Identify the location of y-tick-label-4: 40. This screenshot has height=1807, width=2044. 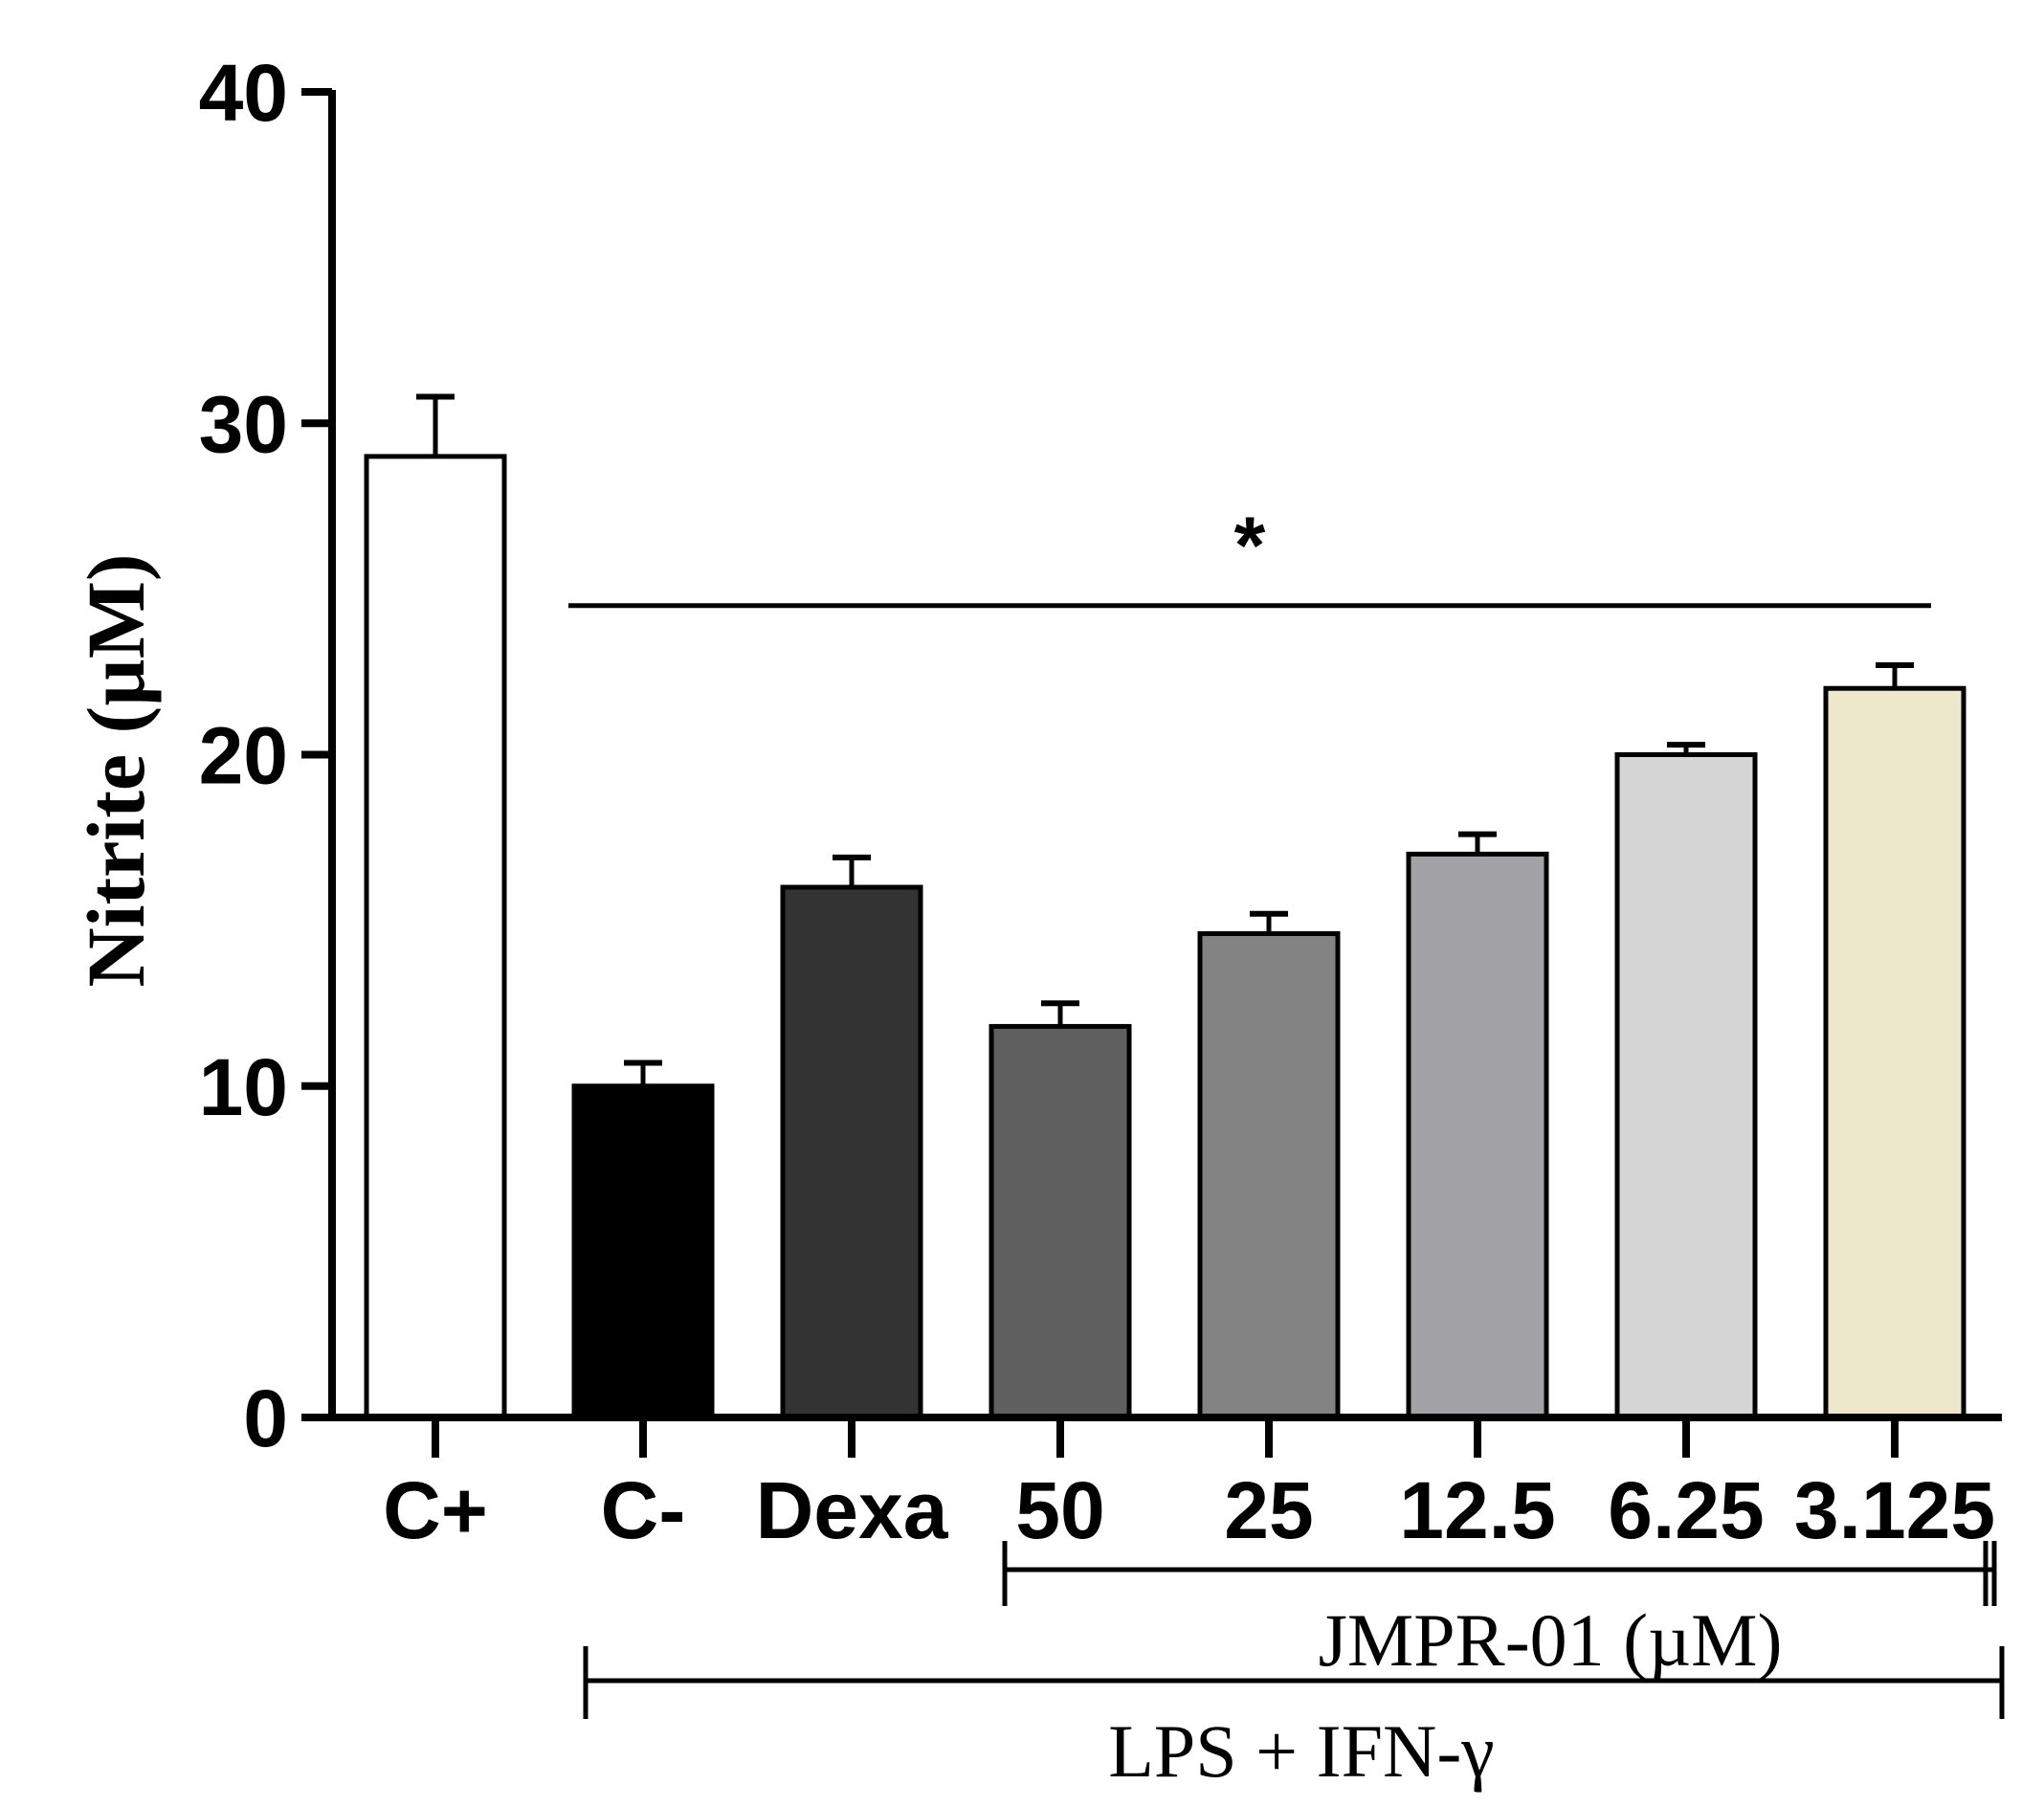
(244, 93).